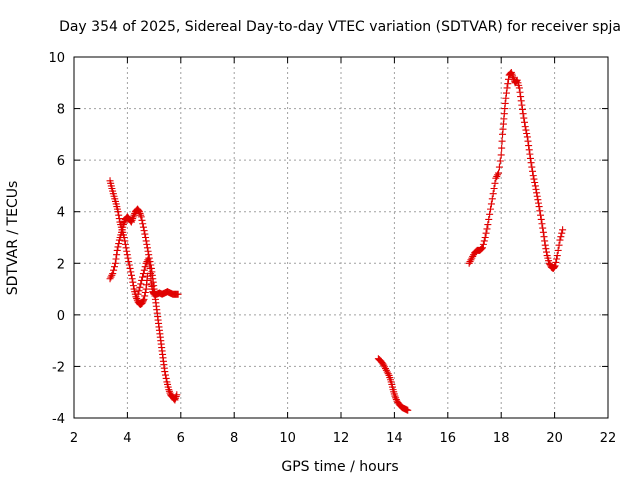  I want to click on y-tick-label: 4, so click(61, 213).